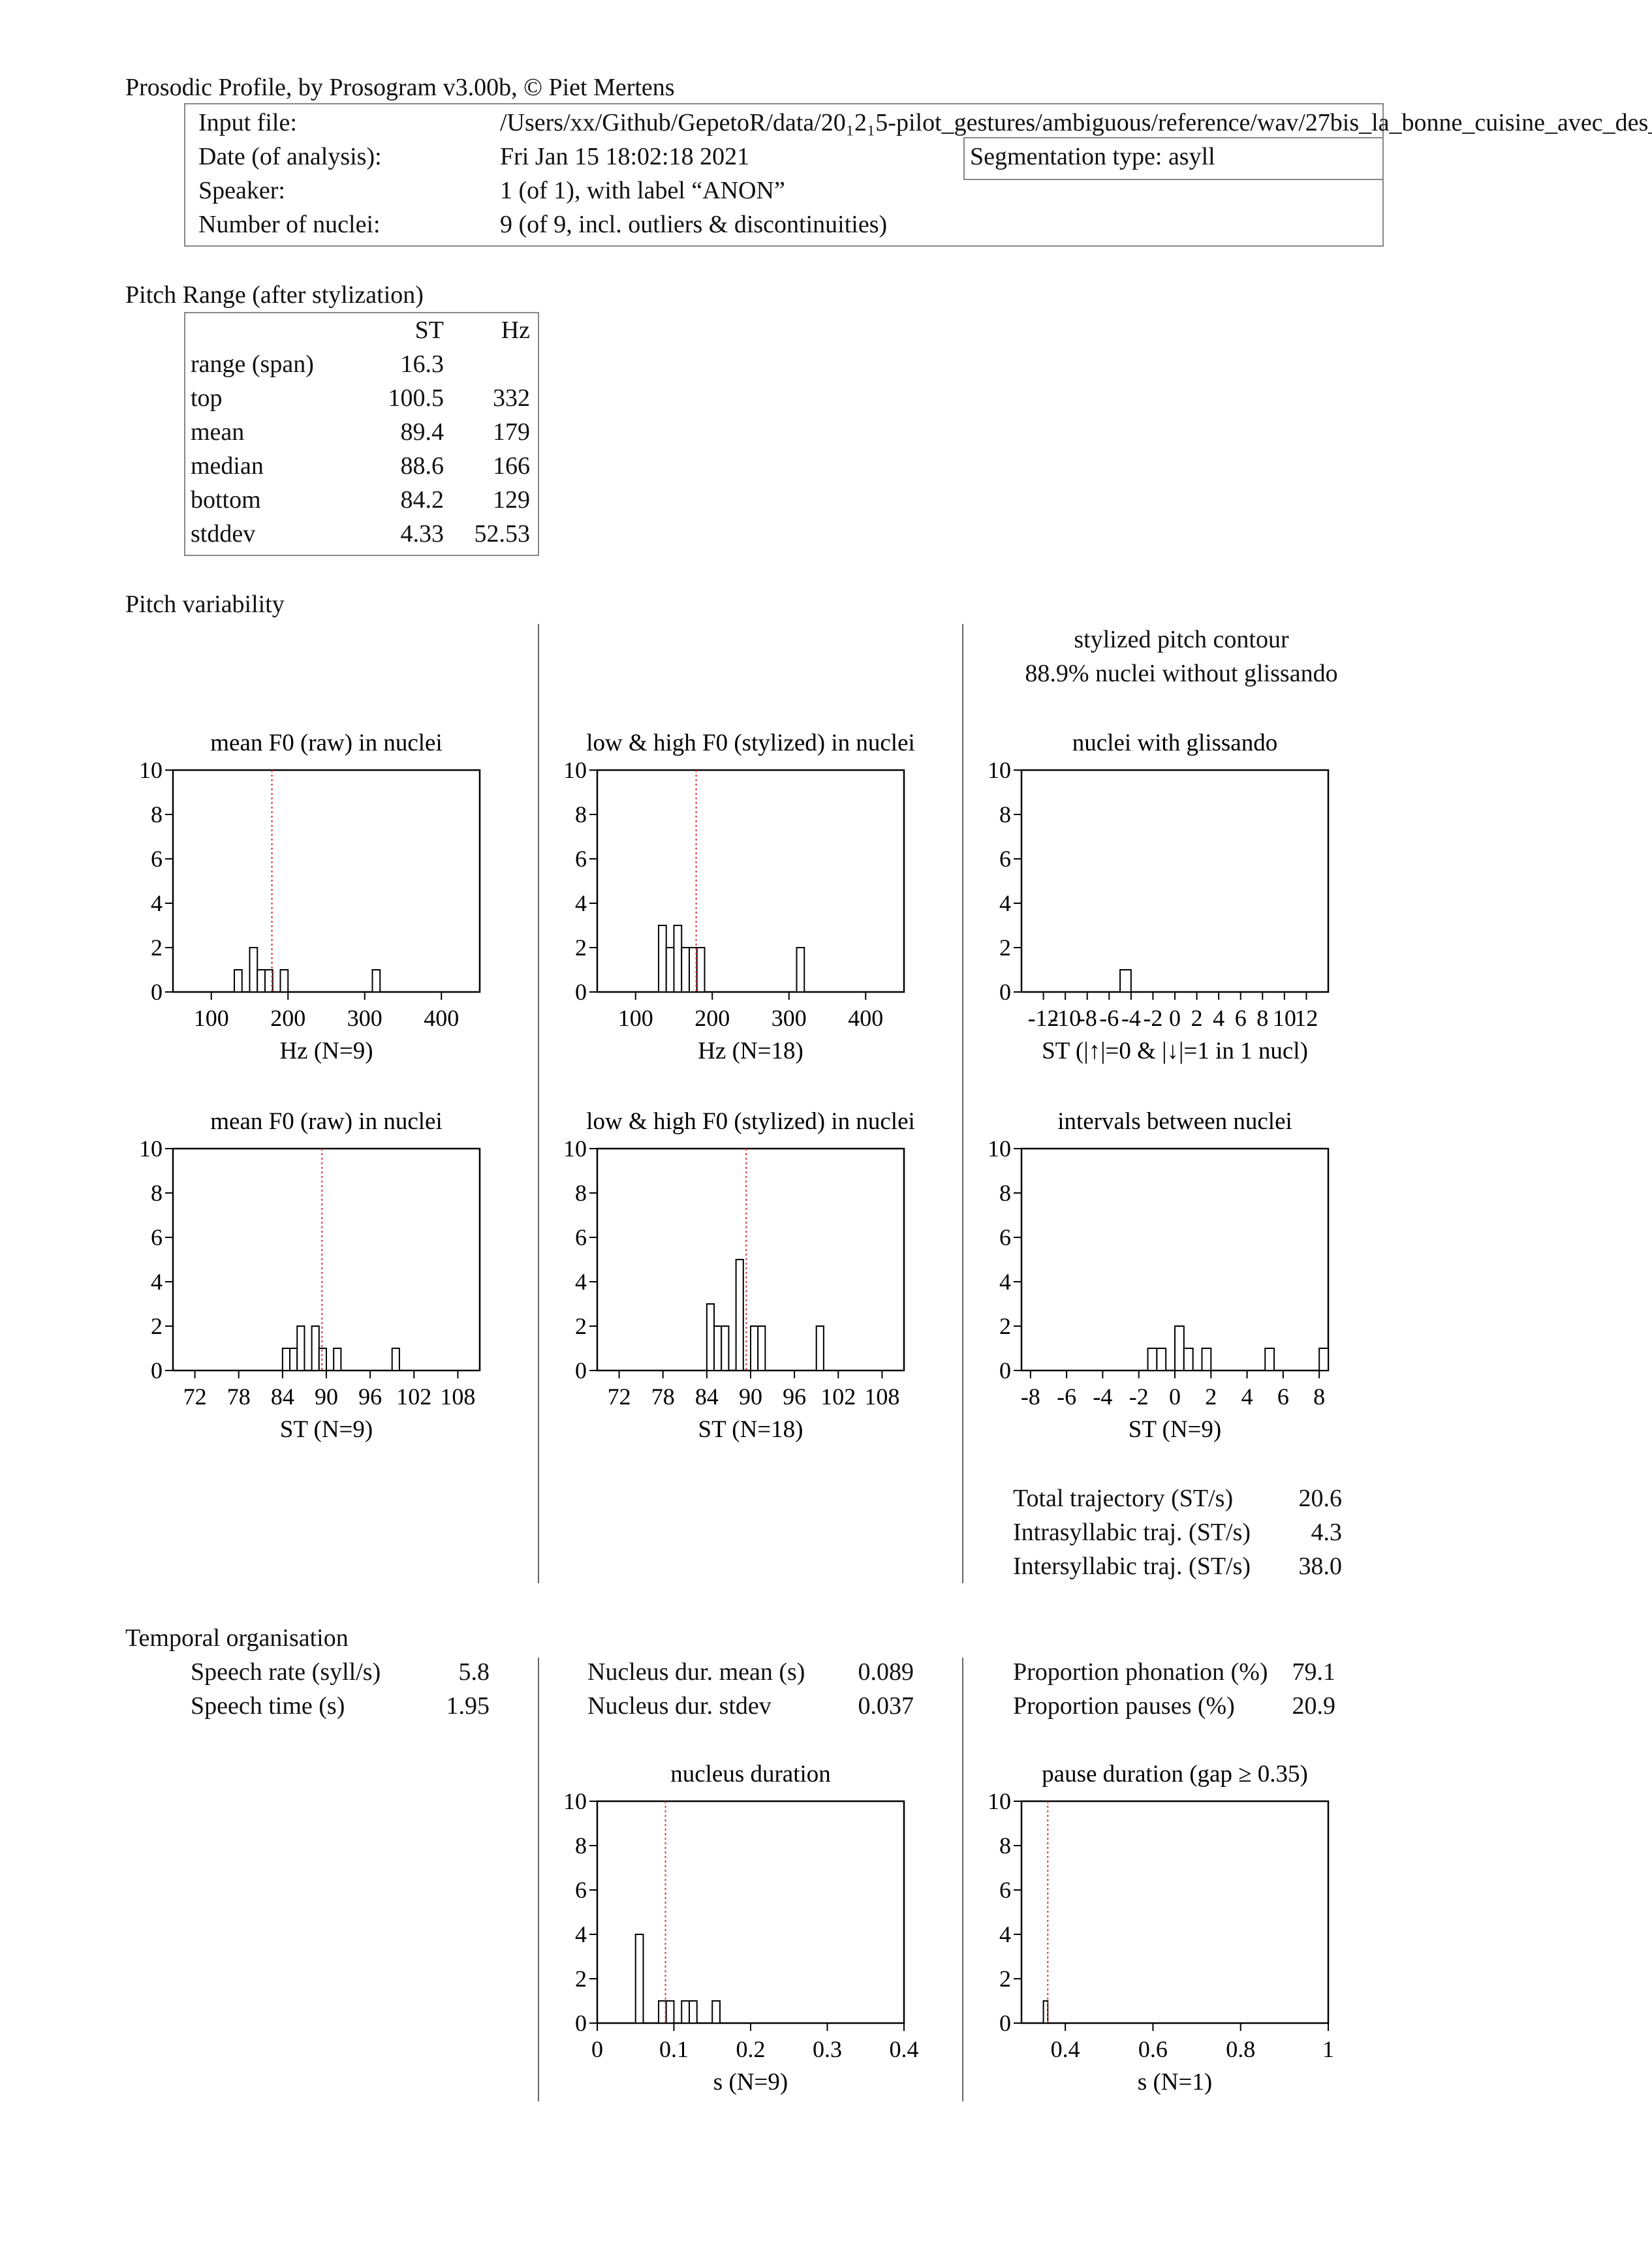  What do you see at coordinates (674, 2049) in the screenshot?
I see `x-tick-label: 0.1` at bounding box center [674, 2049].